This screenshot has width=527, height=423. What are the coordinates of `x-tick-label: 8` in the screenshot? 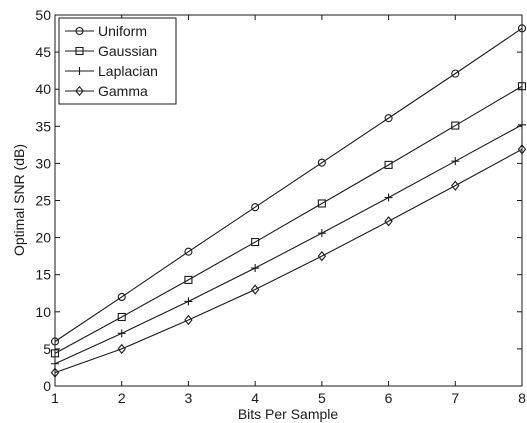 It's located at (522, 398).